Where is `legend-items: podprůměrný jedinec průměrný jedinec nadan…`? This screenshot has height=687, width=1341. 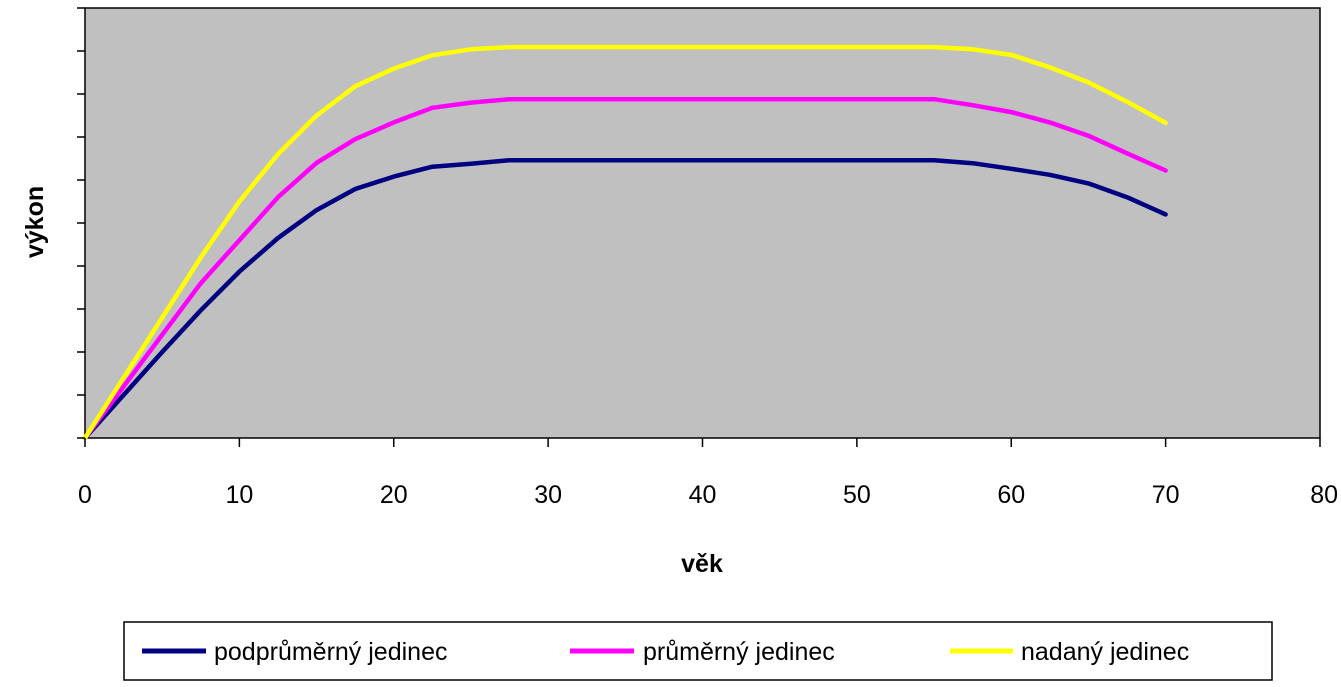 legend-items: podprůměrný jedinec průměrný jedinec nadan… is located at coordinates (665, 652).